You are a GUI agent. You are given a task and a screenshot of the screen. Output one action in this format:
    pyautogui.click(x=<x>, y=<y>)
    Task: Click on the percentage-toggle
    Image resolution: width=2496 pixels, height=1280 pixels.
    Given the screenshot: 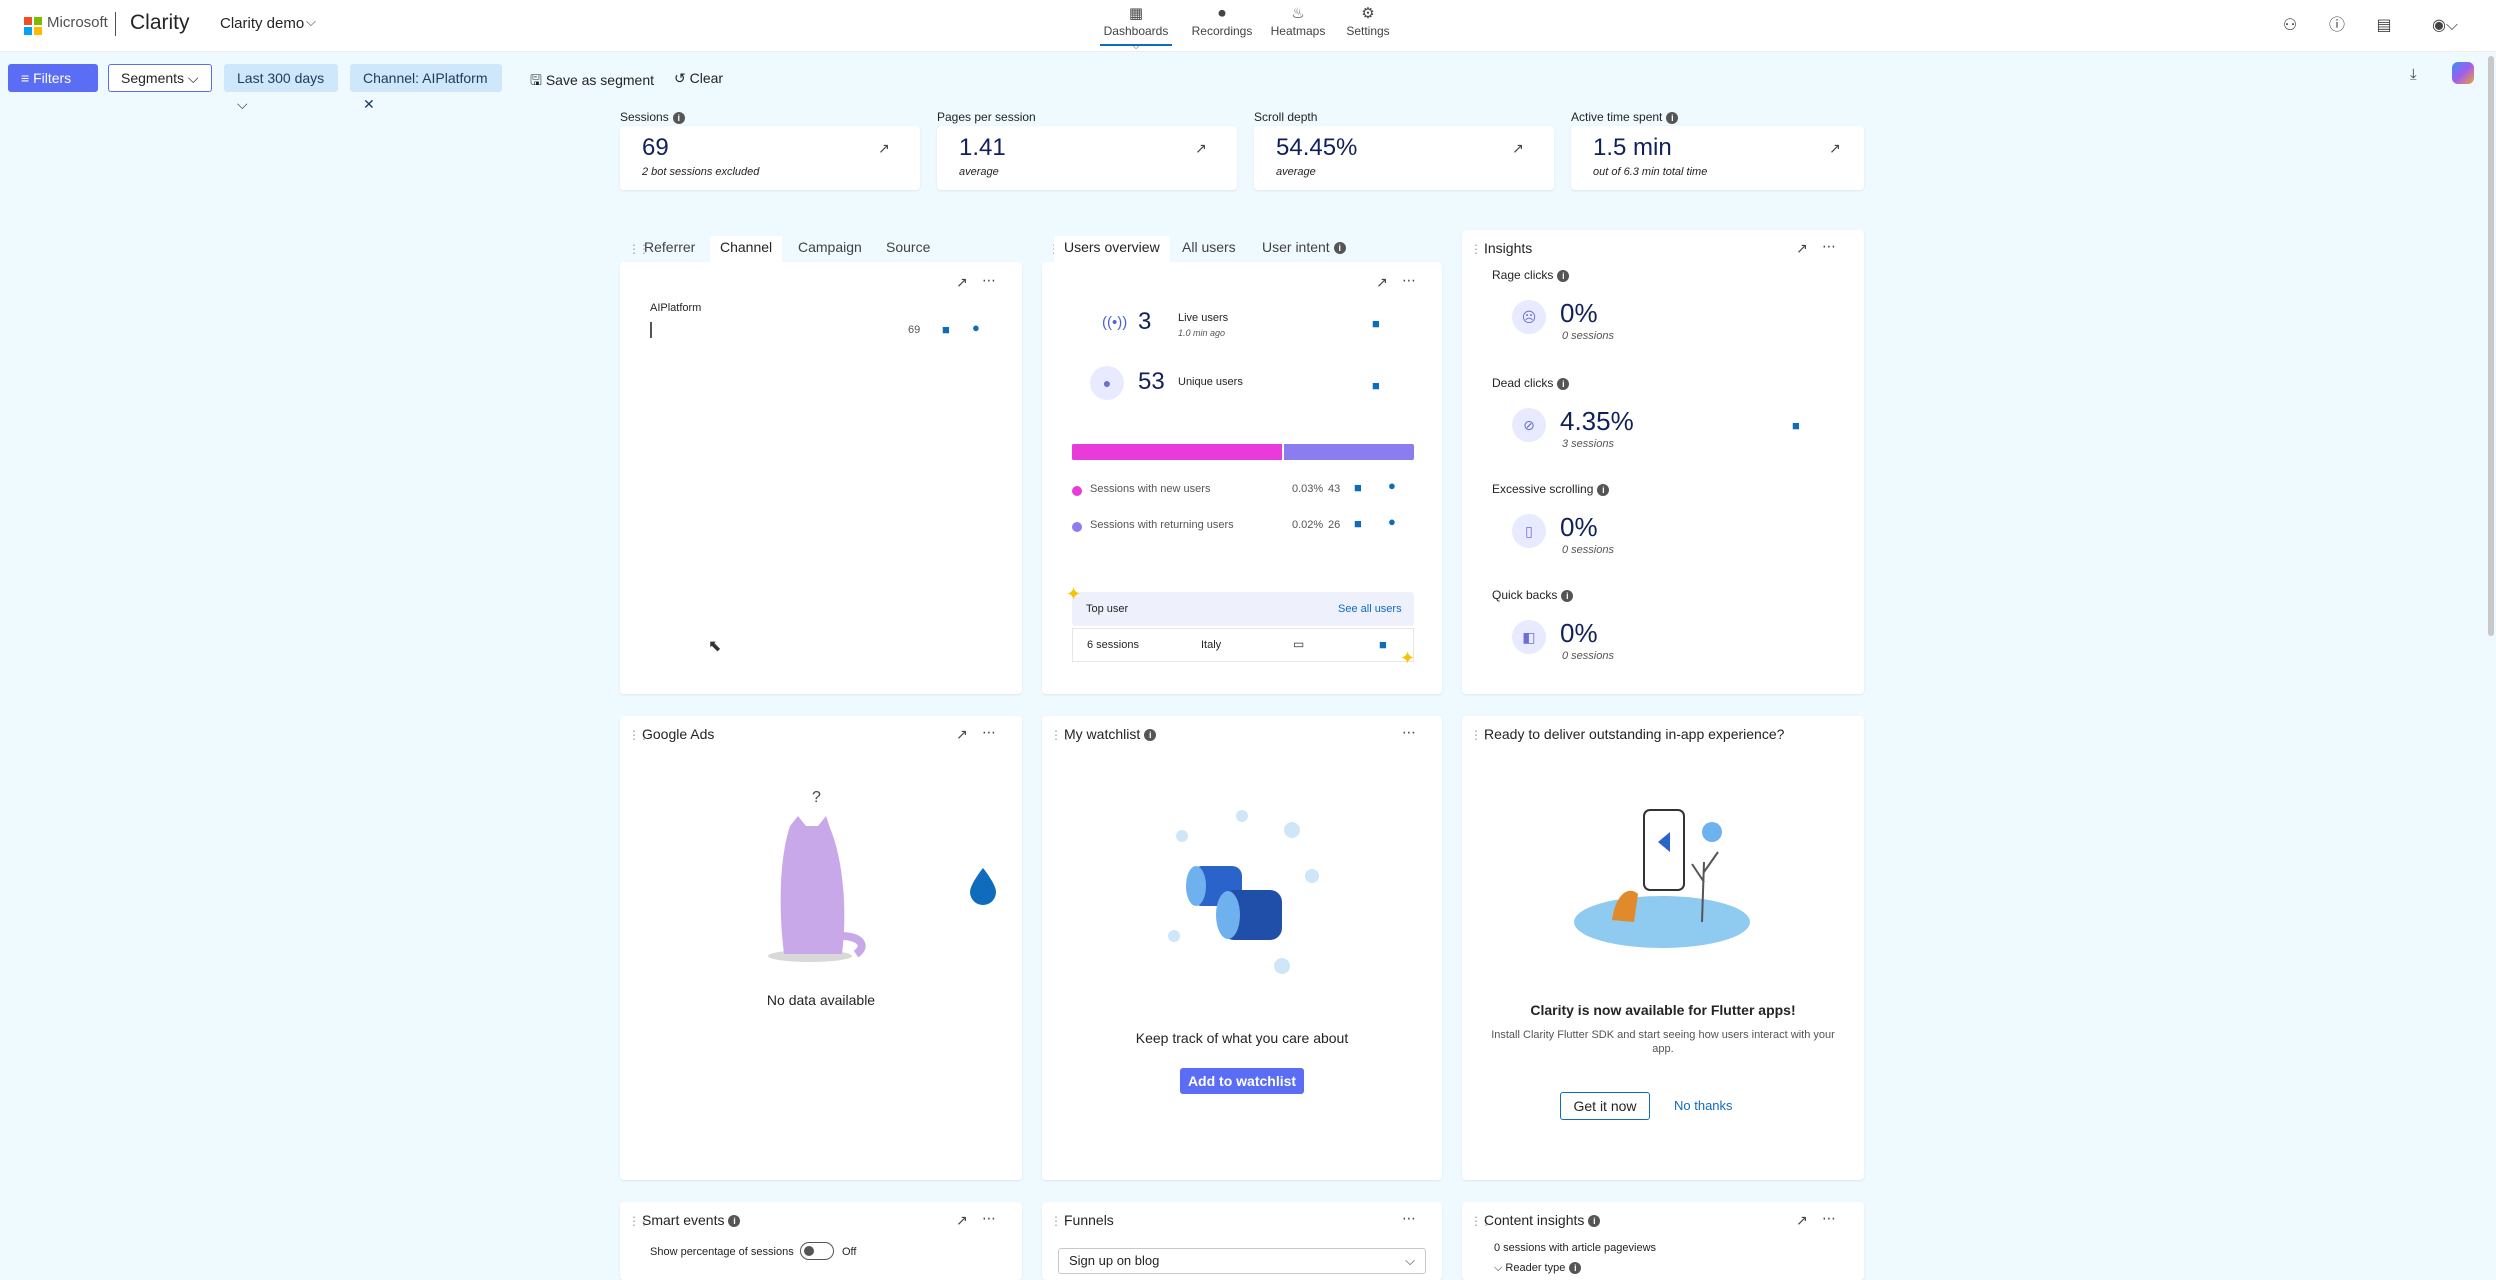 What is the action you would take?
    pyautogui.click(x=817, y=1251)
    